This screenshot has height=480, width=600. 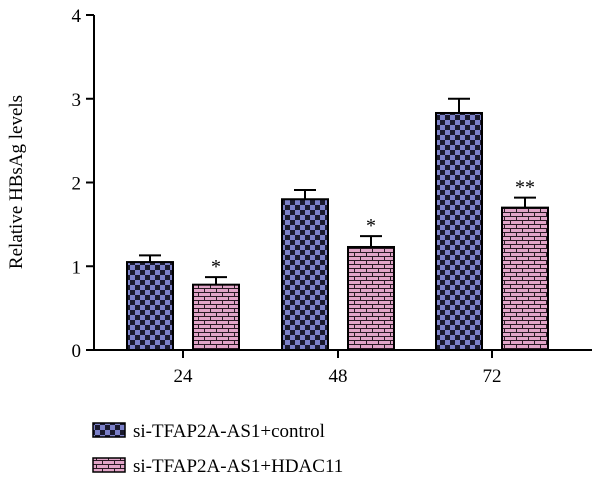 What do you see at coordinates (77, 16) in the screenshot?
I see `y-tick-label: 4` at bounding box center [77, 16].